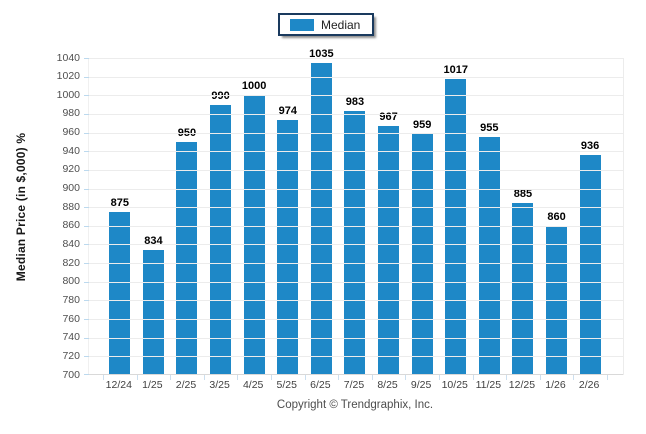 The width and height of the screenshot is (646, 434). Describe the element at coordinates (341, 24) in the screenshot. I see `legend-label-median: Median` at that location.